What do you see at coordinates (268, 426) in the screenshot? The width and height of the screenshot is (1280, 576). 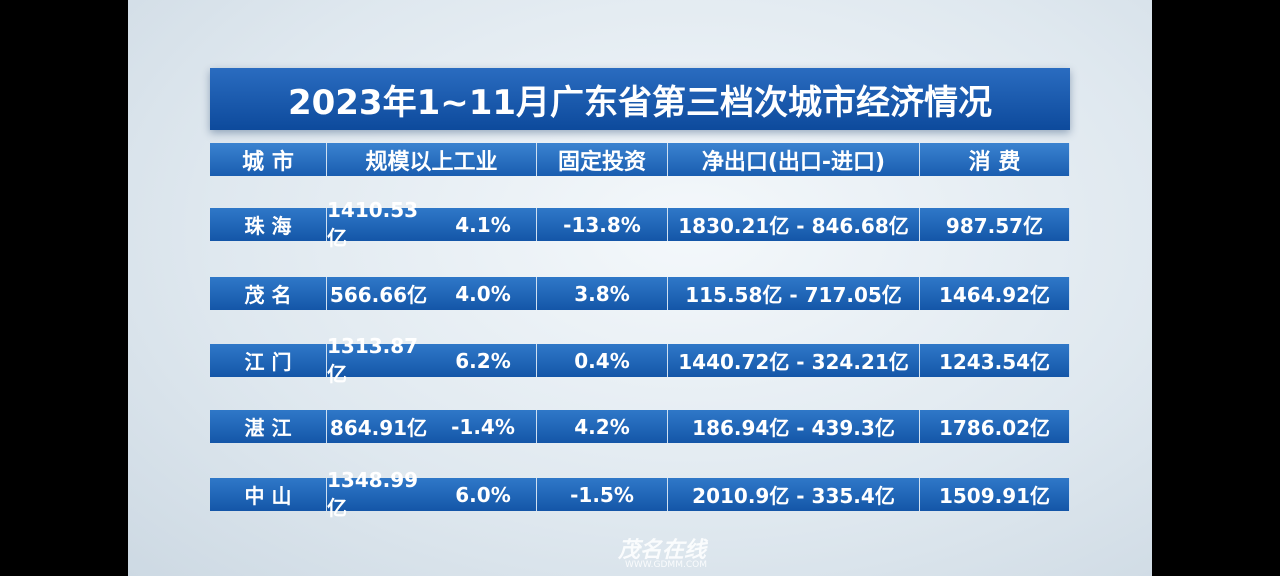 I see `table-cell: 湛 江` at bounding box center [268, 426].